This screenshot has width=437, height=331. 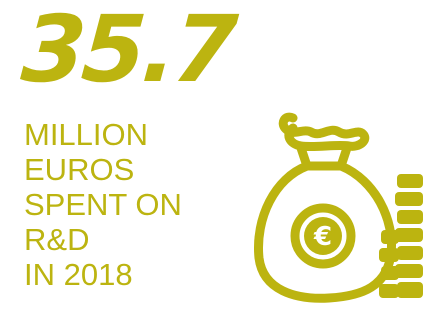 I want to click on caption-line: SPENT ON, so click(x=103, y=204).